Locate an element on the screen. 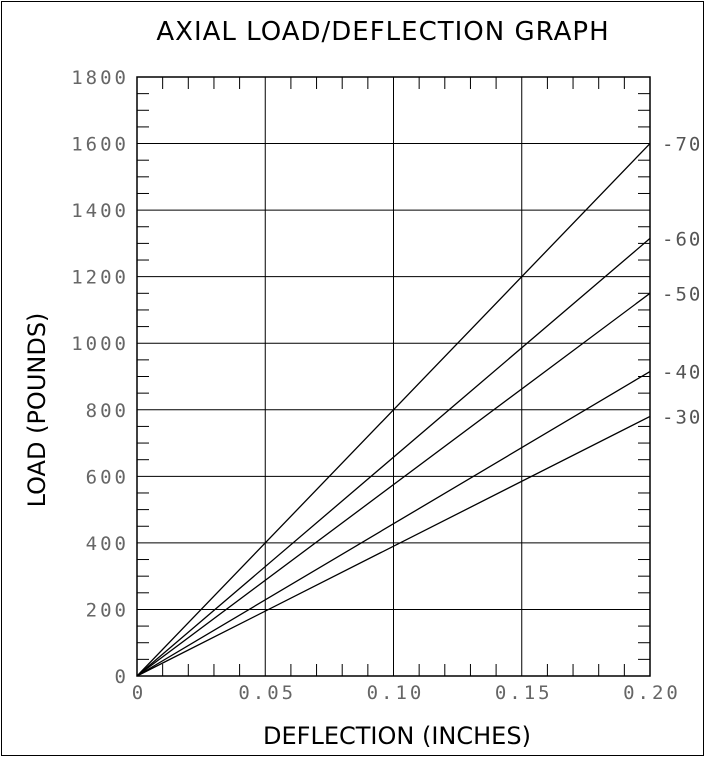 The image size is (707, 759). series-label: -70 is located at coordinates (682, 145).